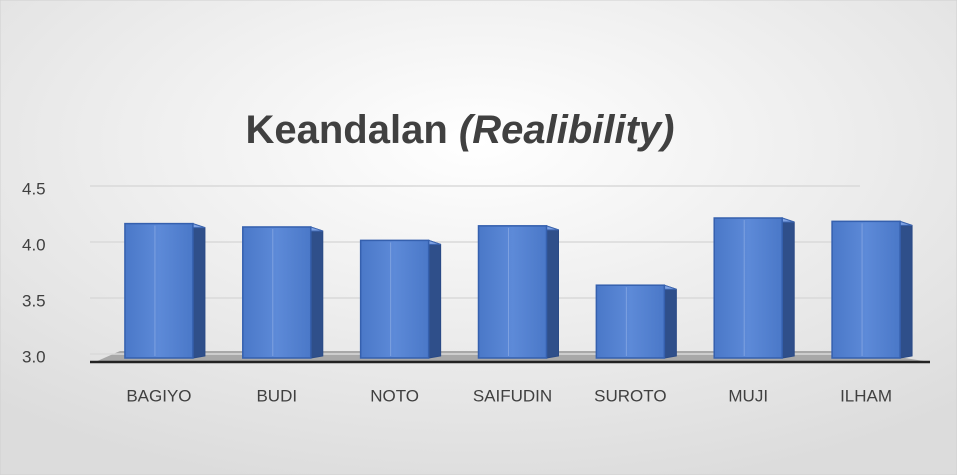  What do you see at coordinates (567, 130) in the screenshot?
I see `title-emphasis: (Realibility)` at bounding box center [567, 130].